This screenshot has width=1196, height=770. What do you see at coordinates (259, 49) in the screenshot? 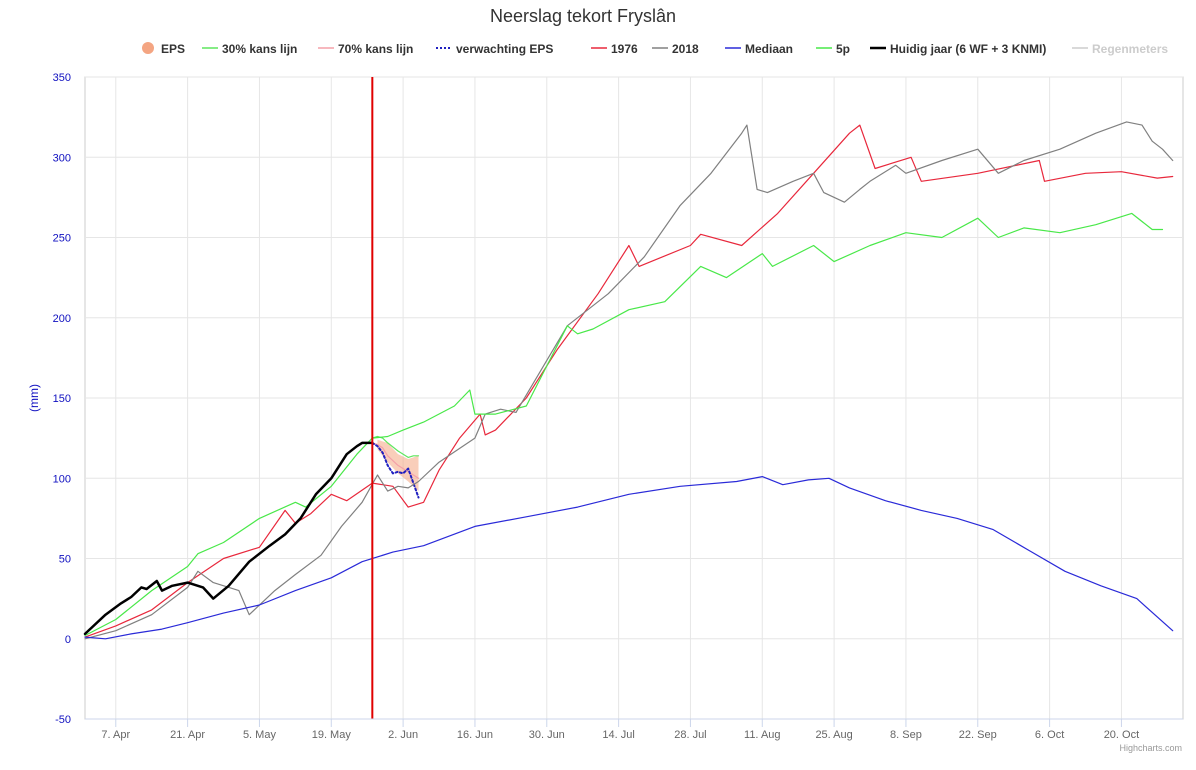
I see `legend-label: 30% kans lijn` at bounding box center [259, 49].